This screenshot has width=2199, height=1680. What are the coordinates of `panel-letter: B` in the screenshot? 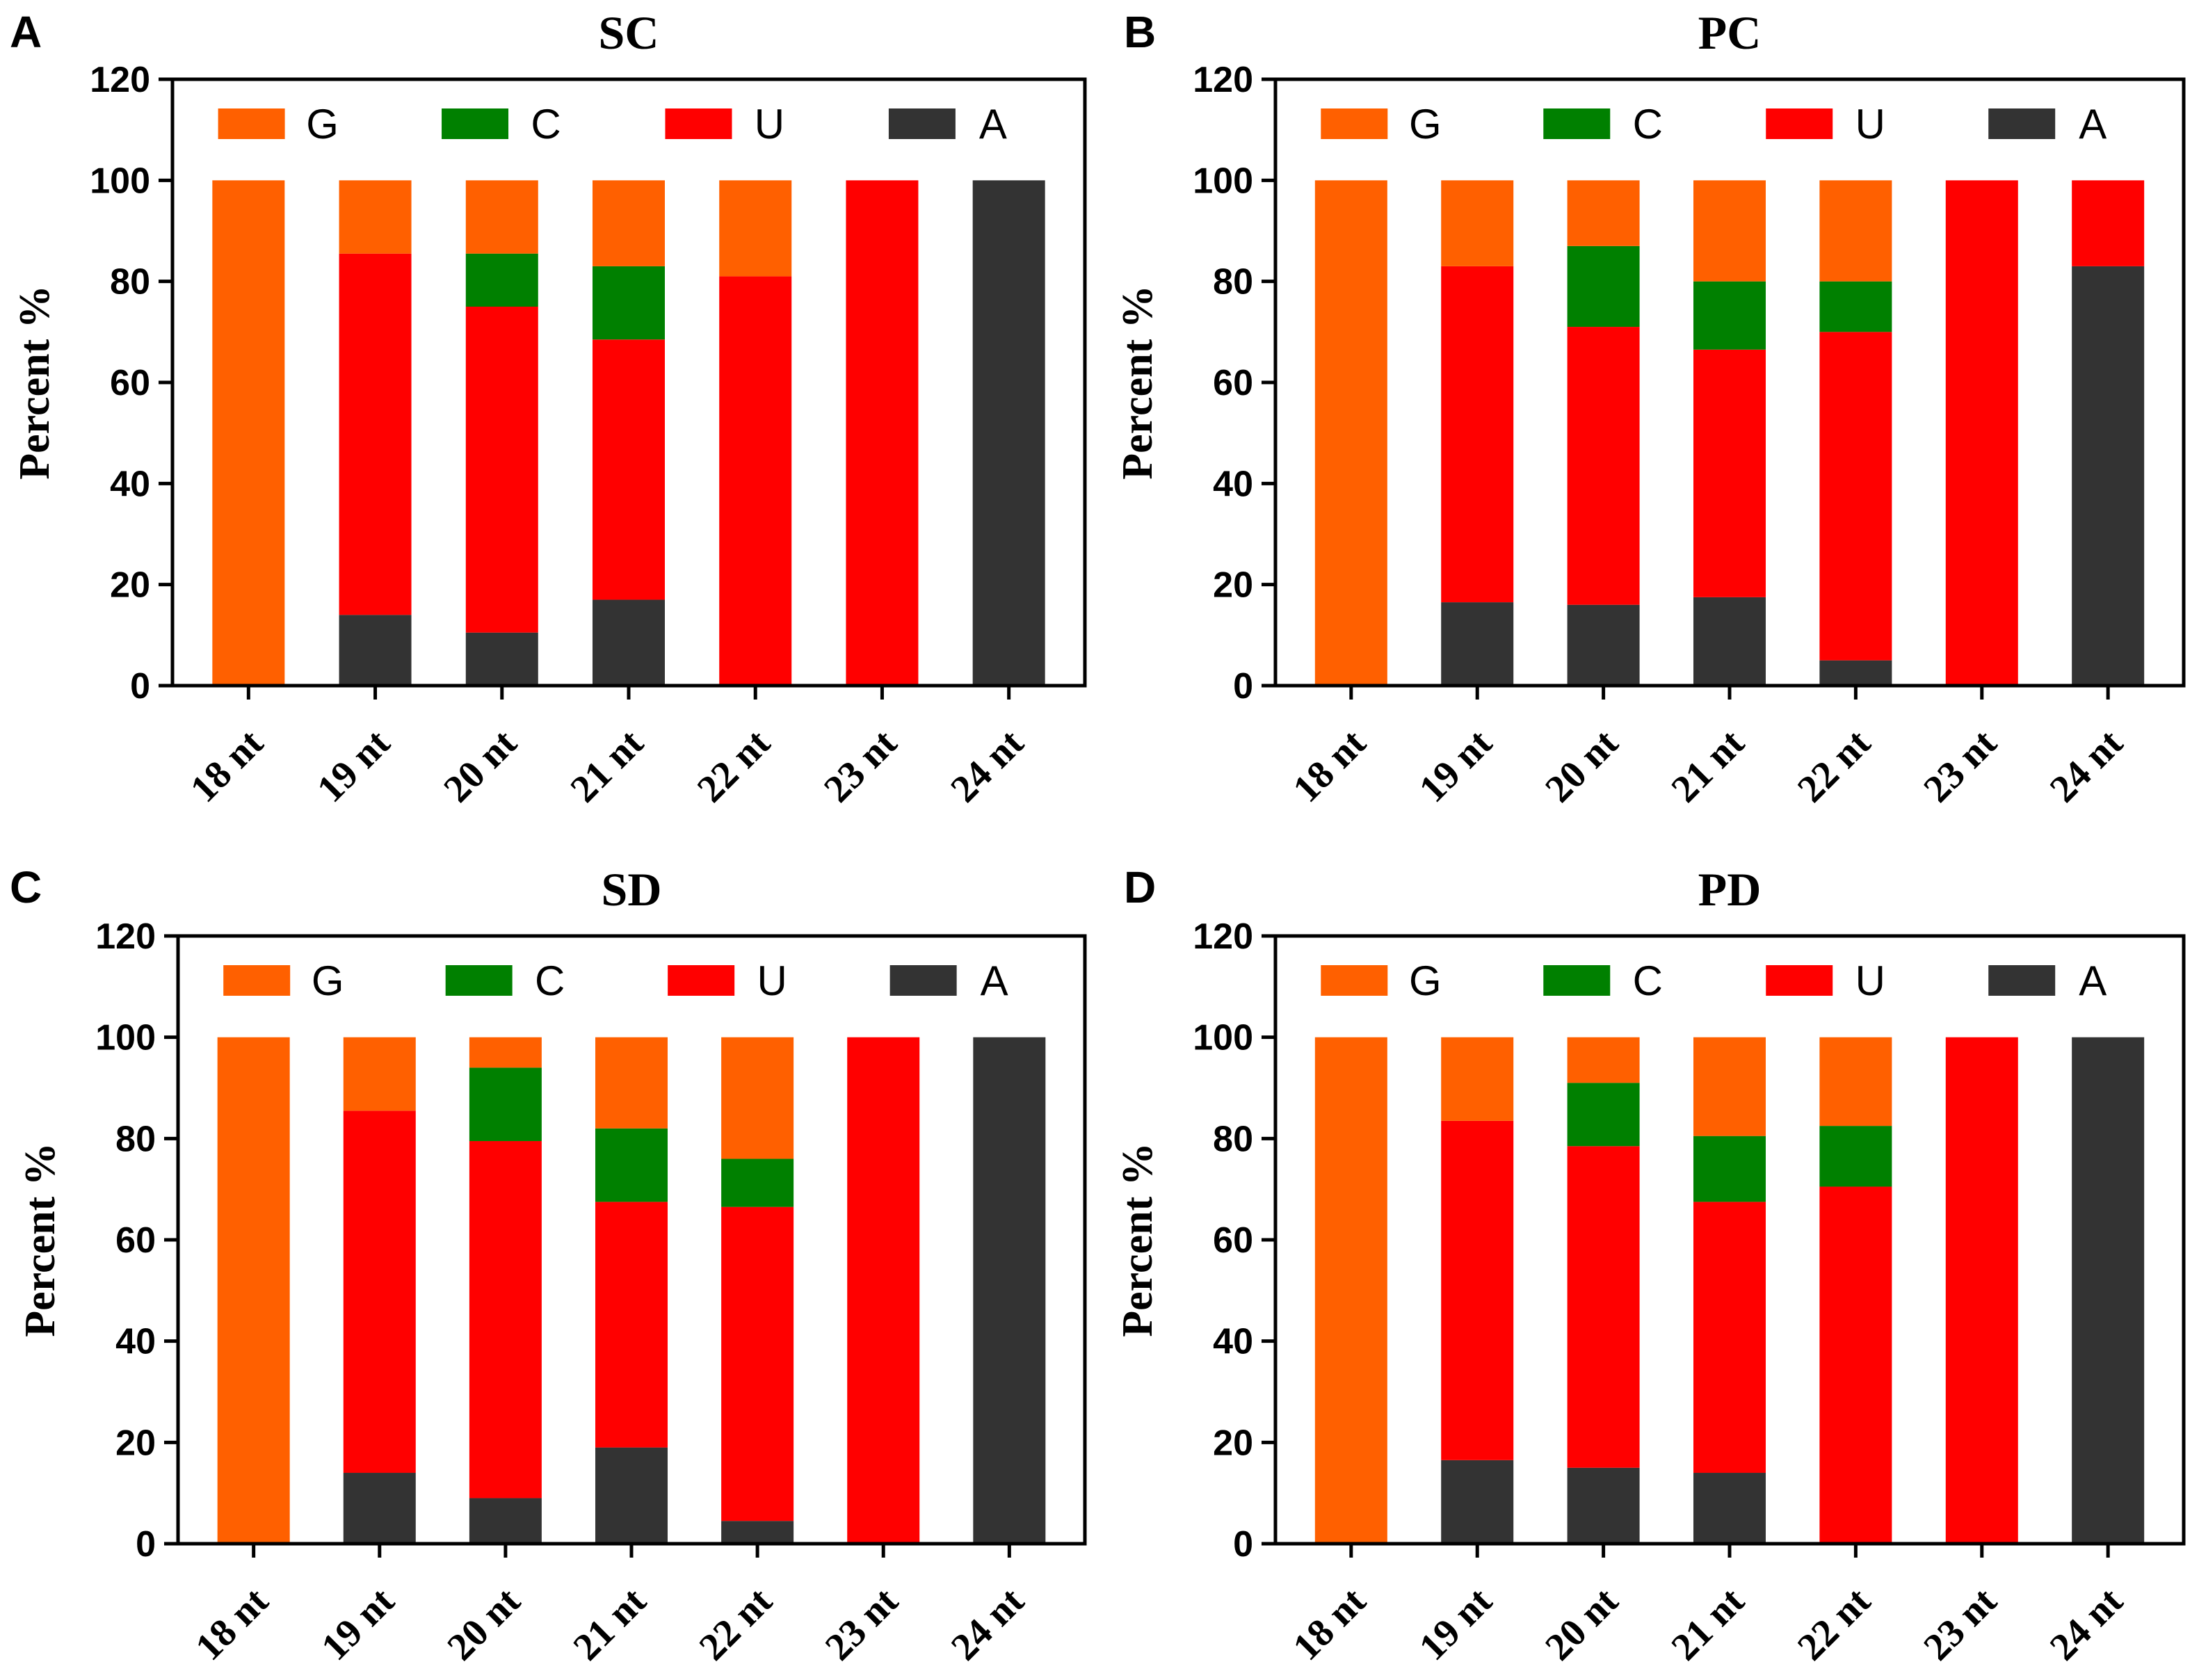 It's located at (1140, 32).